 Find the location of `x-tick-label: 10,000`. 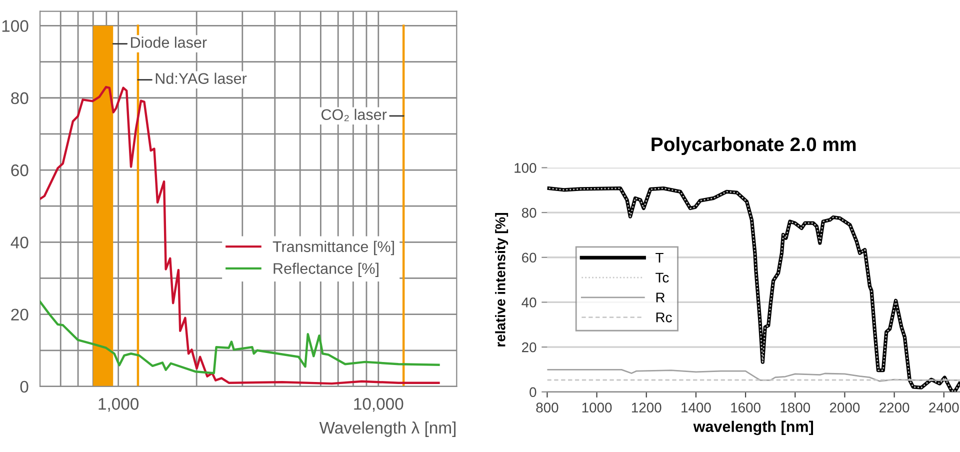

x-tick-label: 10,000 is located at coordinates (379, 405).